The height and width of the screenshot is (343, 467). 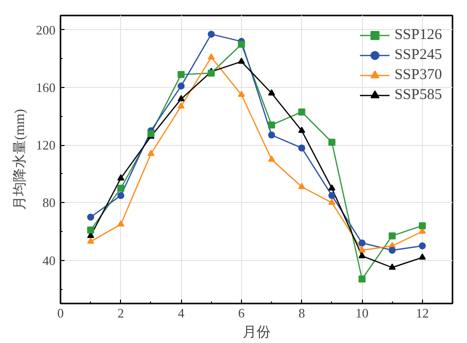 I want to click on legend-label: SSP585, so click(x=418, y=95).